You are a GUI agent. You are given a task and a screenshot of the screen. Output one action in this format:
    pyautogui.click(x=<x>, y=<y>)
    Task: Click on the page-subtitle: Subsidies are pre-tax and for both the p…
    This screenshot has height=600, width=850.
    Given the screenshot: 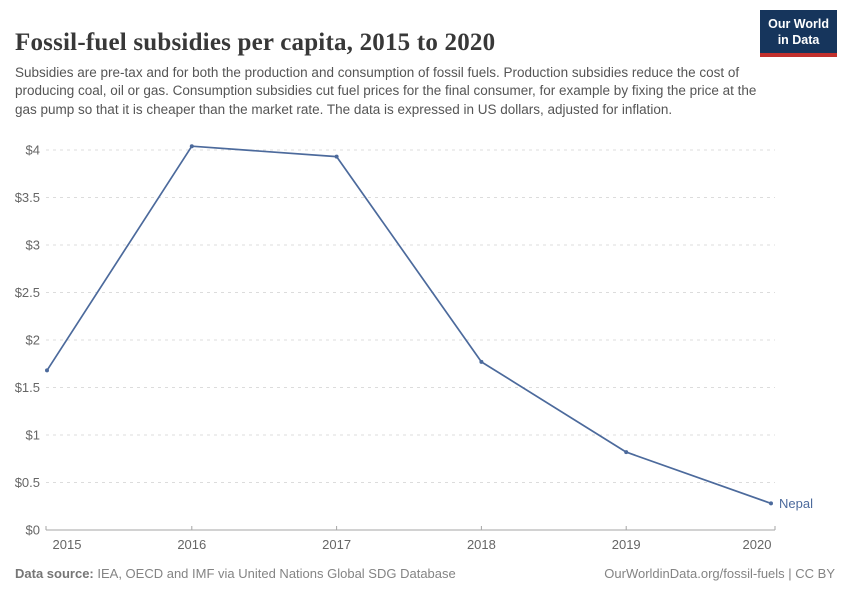 What is the action you would take?
    pyautogui.click(x=386, y=90)
    